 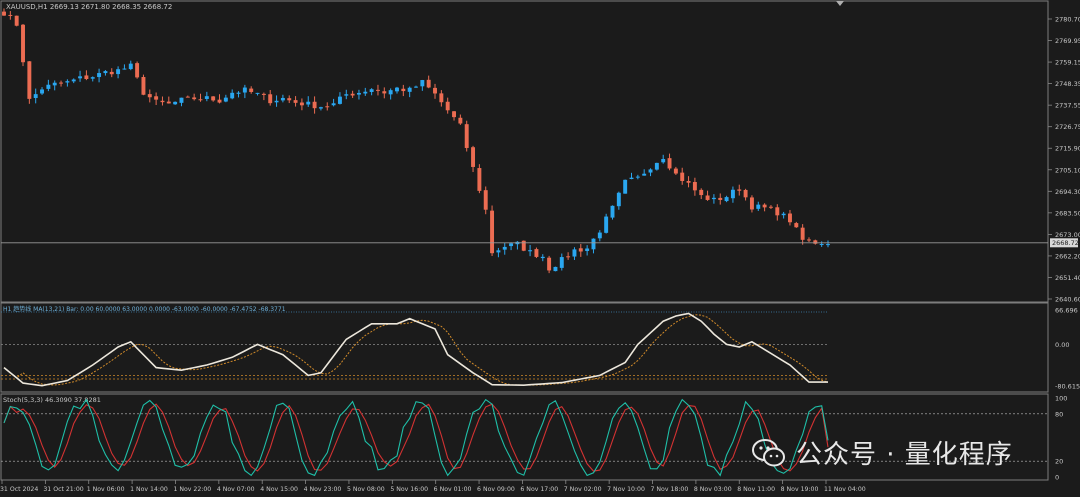 What do you see at coordinates (1067, 300) in the screenshot?
I see `price-label: 2640.60` at bounding box center [1067, 300].